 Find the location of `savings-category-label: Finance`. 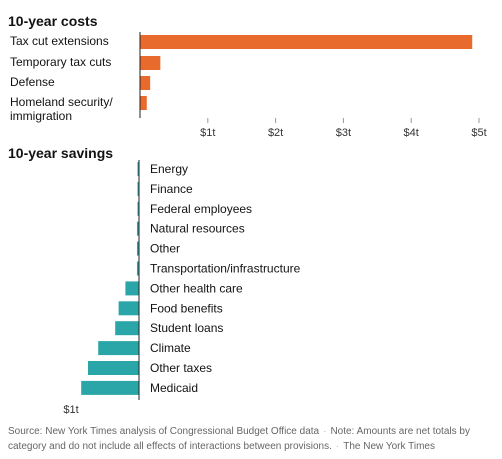

savings-category-label: Finance is located at coordinates (171, 189).